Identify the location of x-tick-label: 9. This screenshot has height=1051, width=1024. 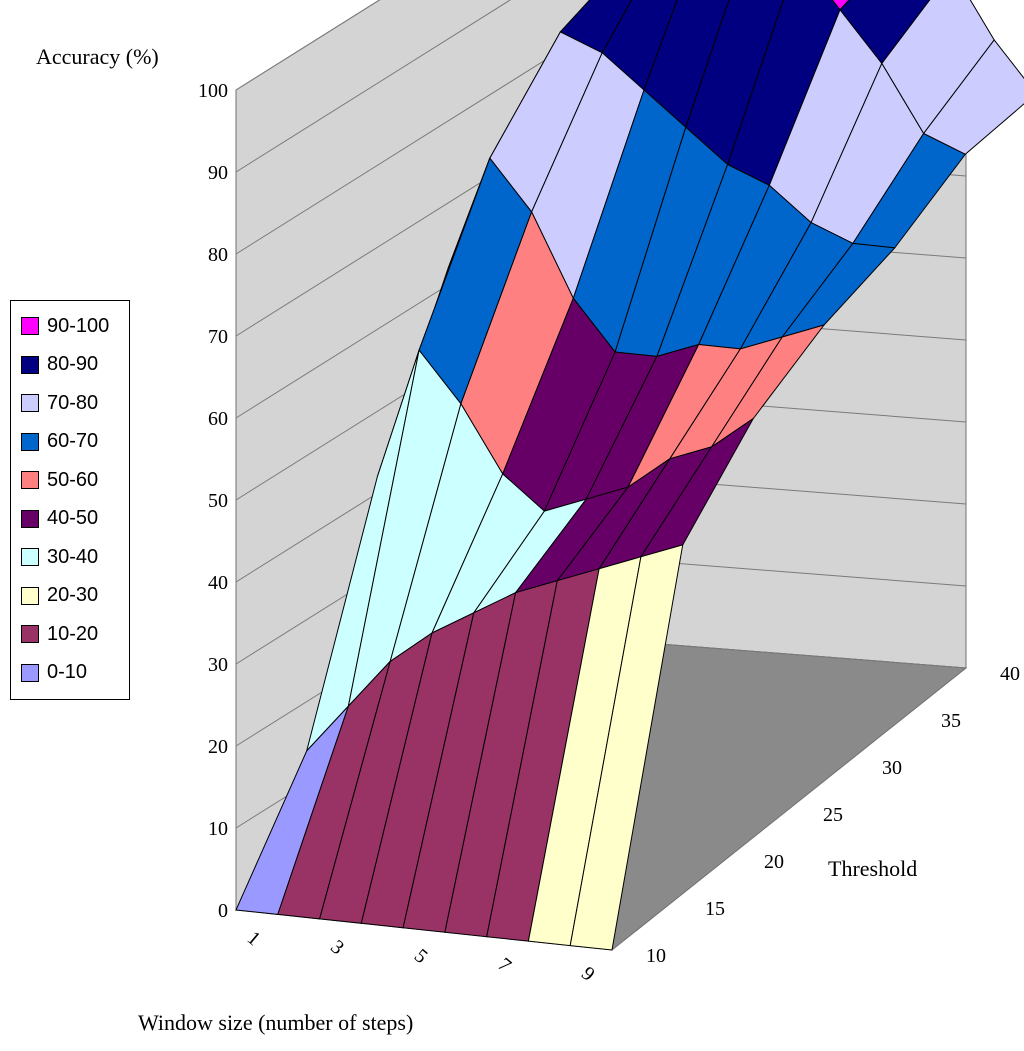
(588, 974).